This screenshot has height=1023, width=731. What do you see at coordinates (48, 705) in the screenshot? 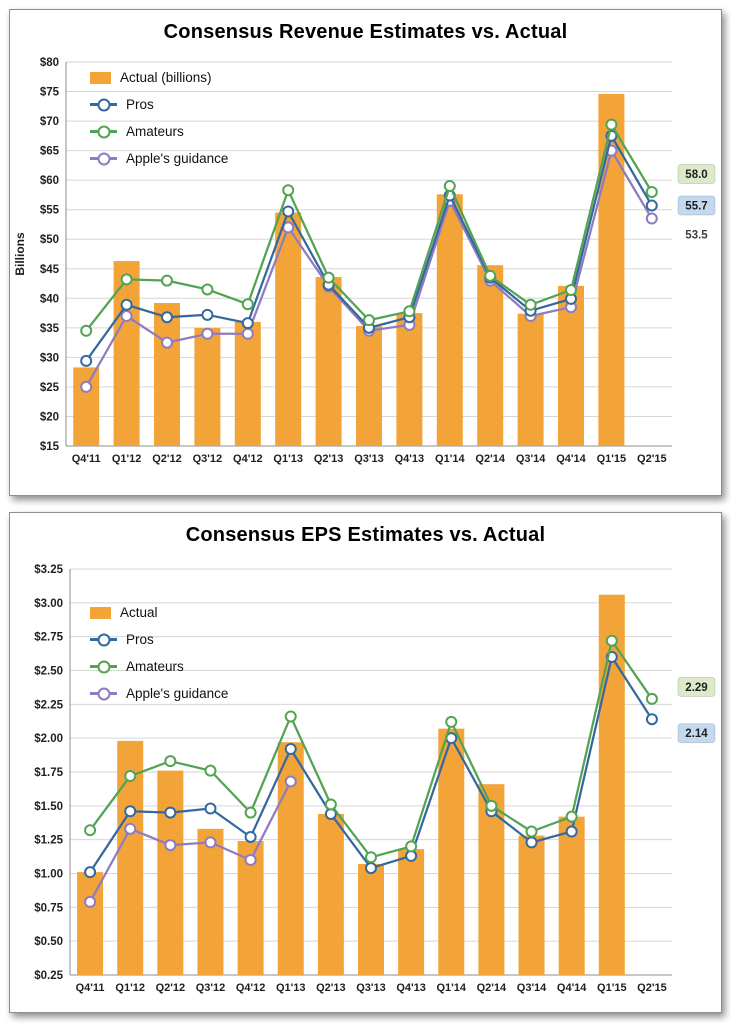
I see `y-tick-label: $2.25` at bounding box center [48, 705].